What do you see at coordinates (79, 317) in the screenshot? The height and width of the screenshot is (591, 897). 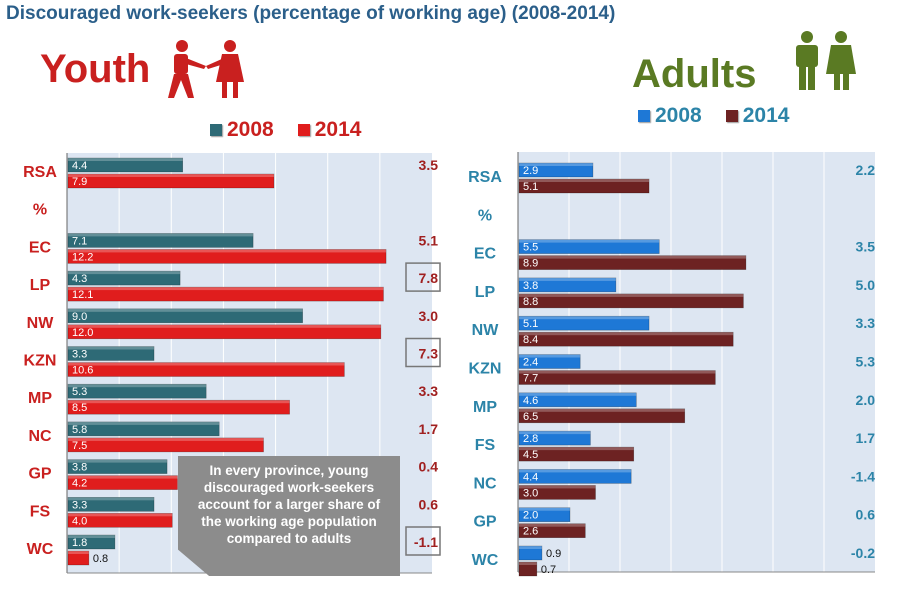 I see `youth-data-label: 9.0` at bounding box center [79, 317].